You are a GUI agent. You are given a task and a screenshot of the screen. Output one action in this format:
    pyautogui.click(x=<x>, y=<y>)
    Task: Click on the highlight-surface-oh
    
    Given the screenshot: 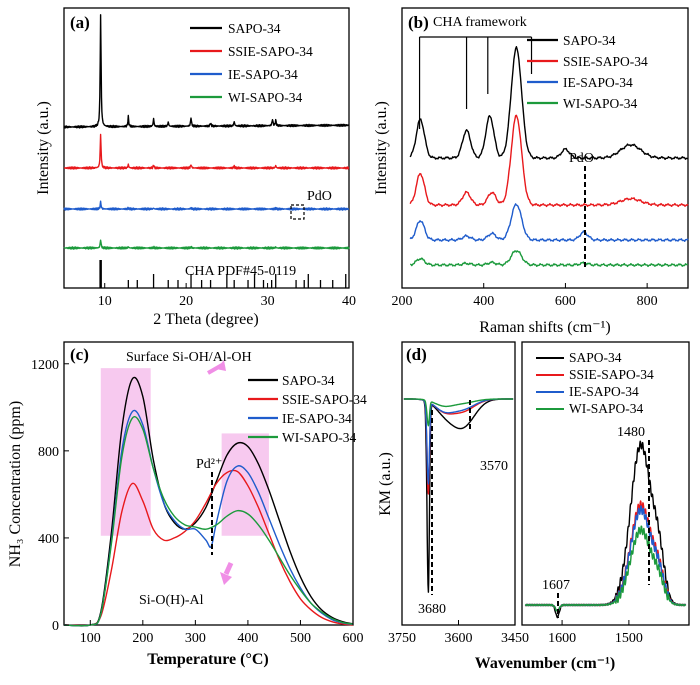 What is the action you would take?
    pyautogui.click(x=125, y=452)
    